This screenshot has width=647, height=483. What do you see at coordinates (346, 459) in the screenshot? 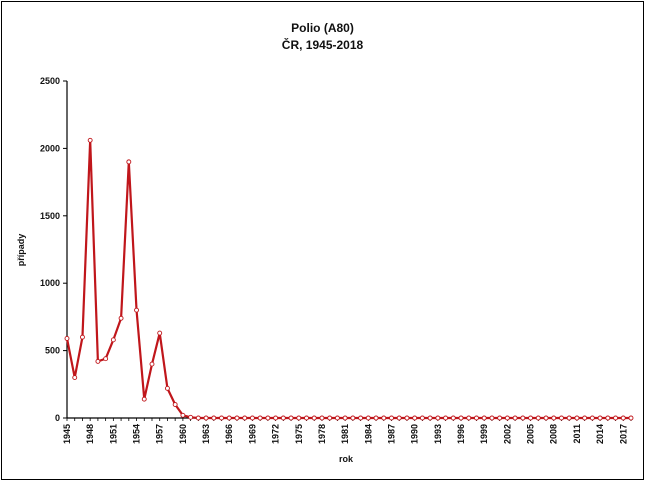
I see `x-axis-label: rok` at bounding box center [346, 459].